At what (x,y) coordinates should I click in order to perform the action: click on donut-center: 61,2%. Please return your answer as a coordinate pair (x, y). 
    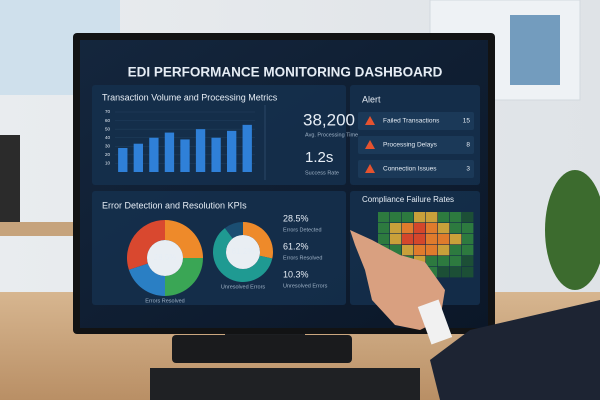
    Looking at the image, I should click on (243, 251).